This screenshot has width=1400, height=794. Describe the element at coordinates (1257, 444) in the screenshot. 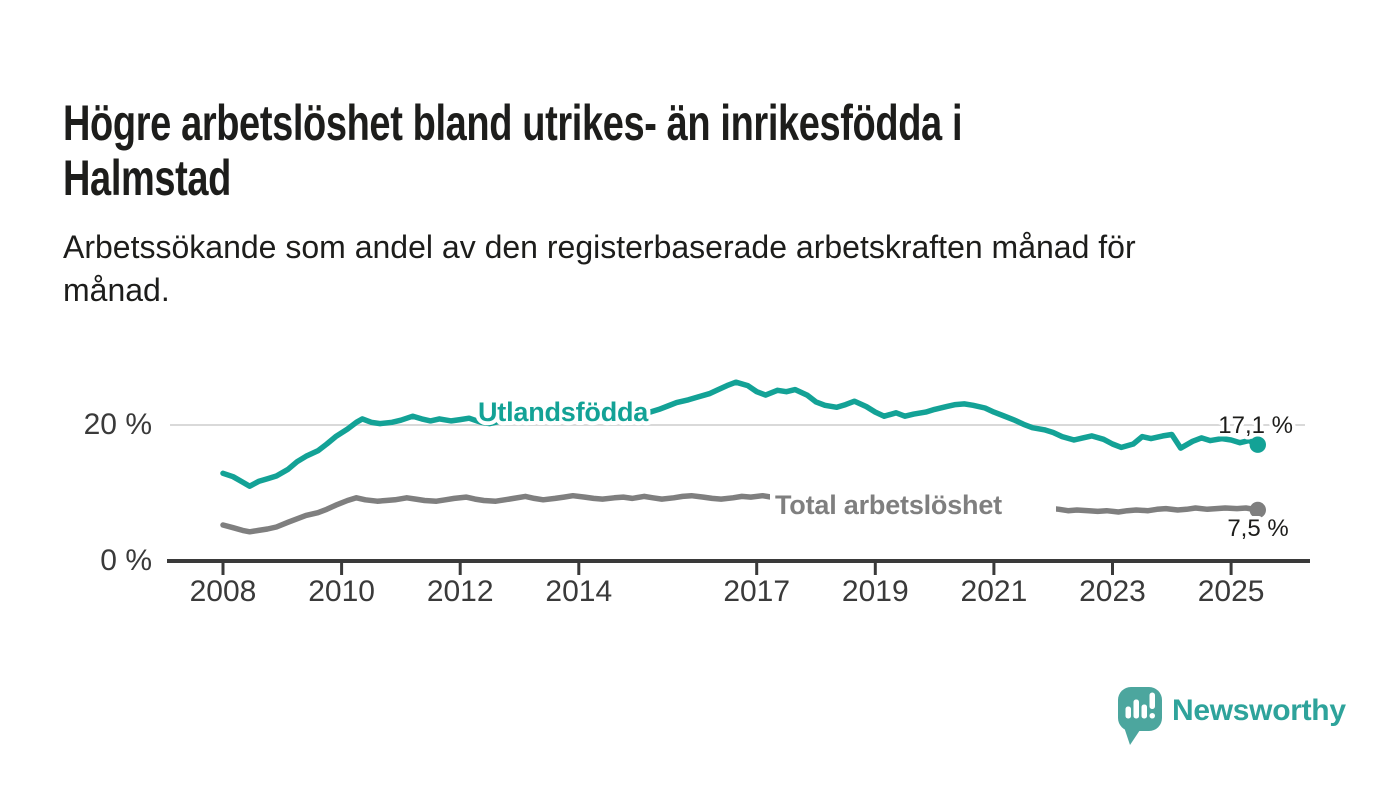

I see `series-end-dot-utlandsf-dda` at that location.